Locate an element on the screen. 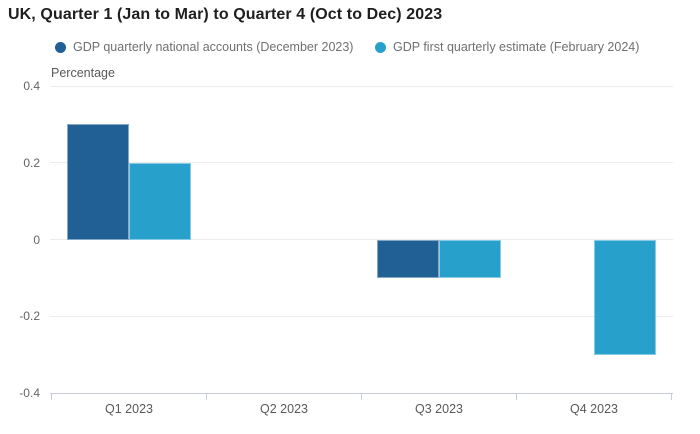 The width and height of the screenshot is (700, 434). y-tick-label: 0.4 is located at coordinates (31, 86).